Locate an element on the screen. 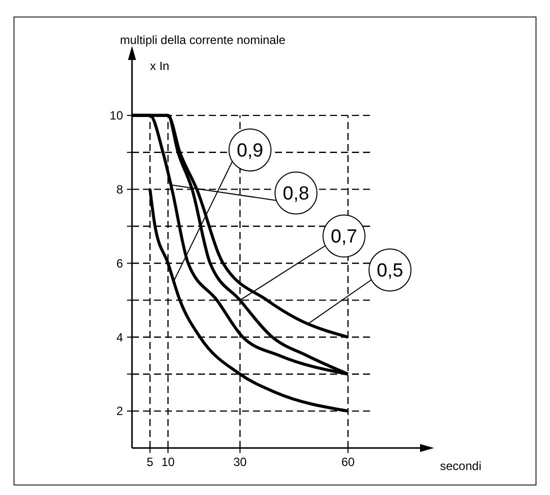  text: 0,5 is located at coordinates (390, 271).